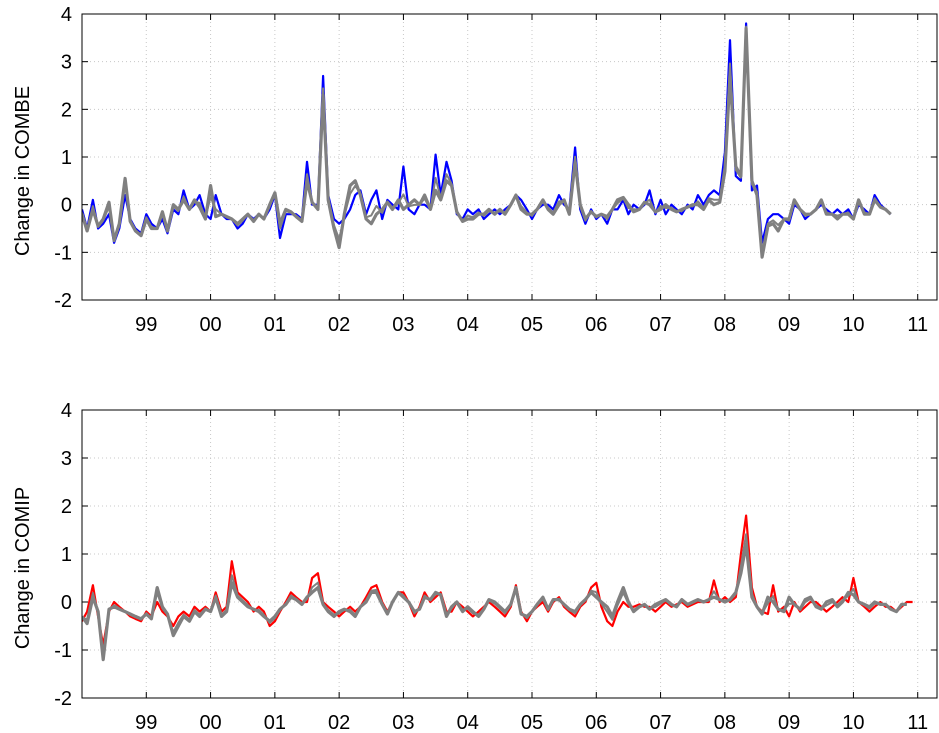 The width and height of the screenshot is (939, 733). What do you see at coordinates (23, 171) in the screenshot?
I see `y-axis-label: Change in COMBE` at bounding box center [23, 171].